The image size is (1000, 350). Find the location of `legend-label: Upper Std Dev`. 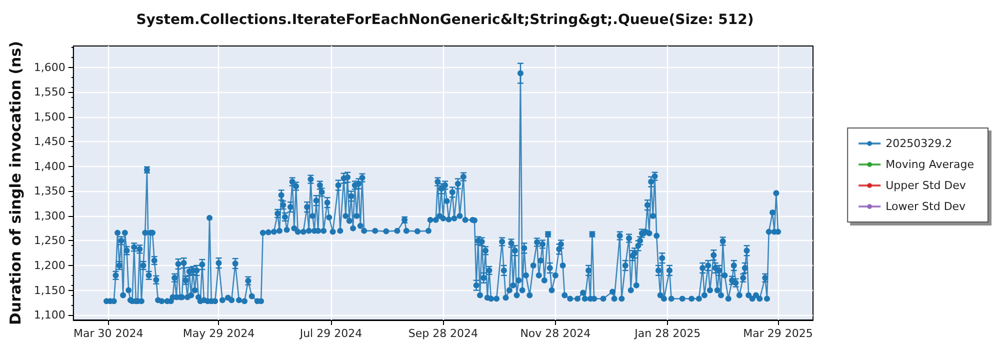

legend-label: Upper Std Dev is located at coordinates (926, 185).